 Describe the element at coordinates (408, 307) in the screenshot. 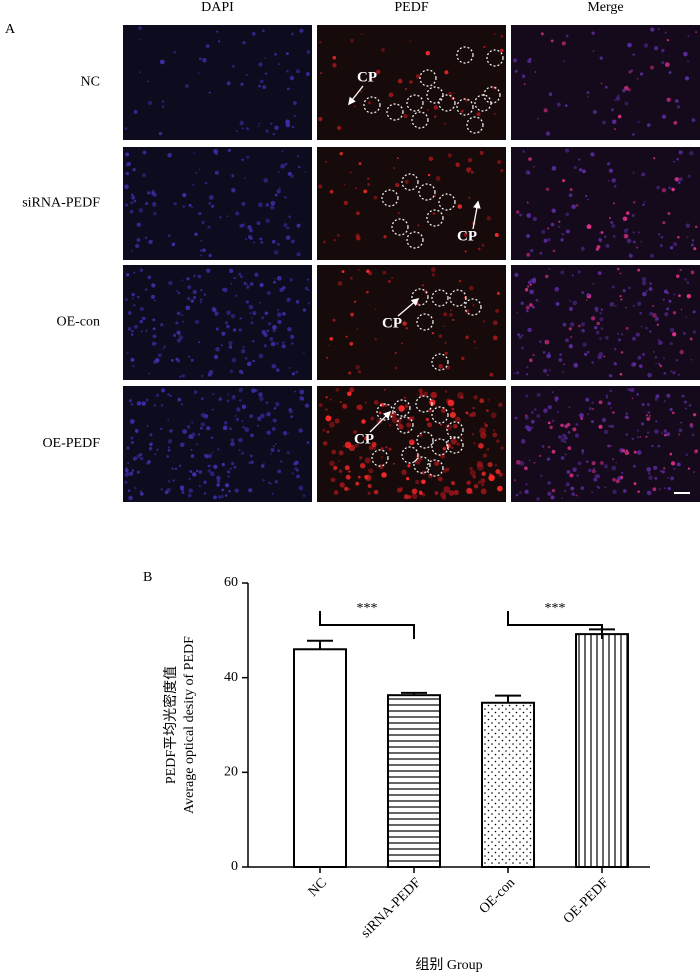

I see `arrow` at that location.